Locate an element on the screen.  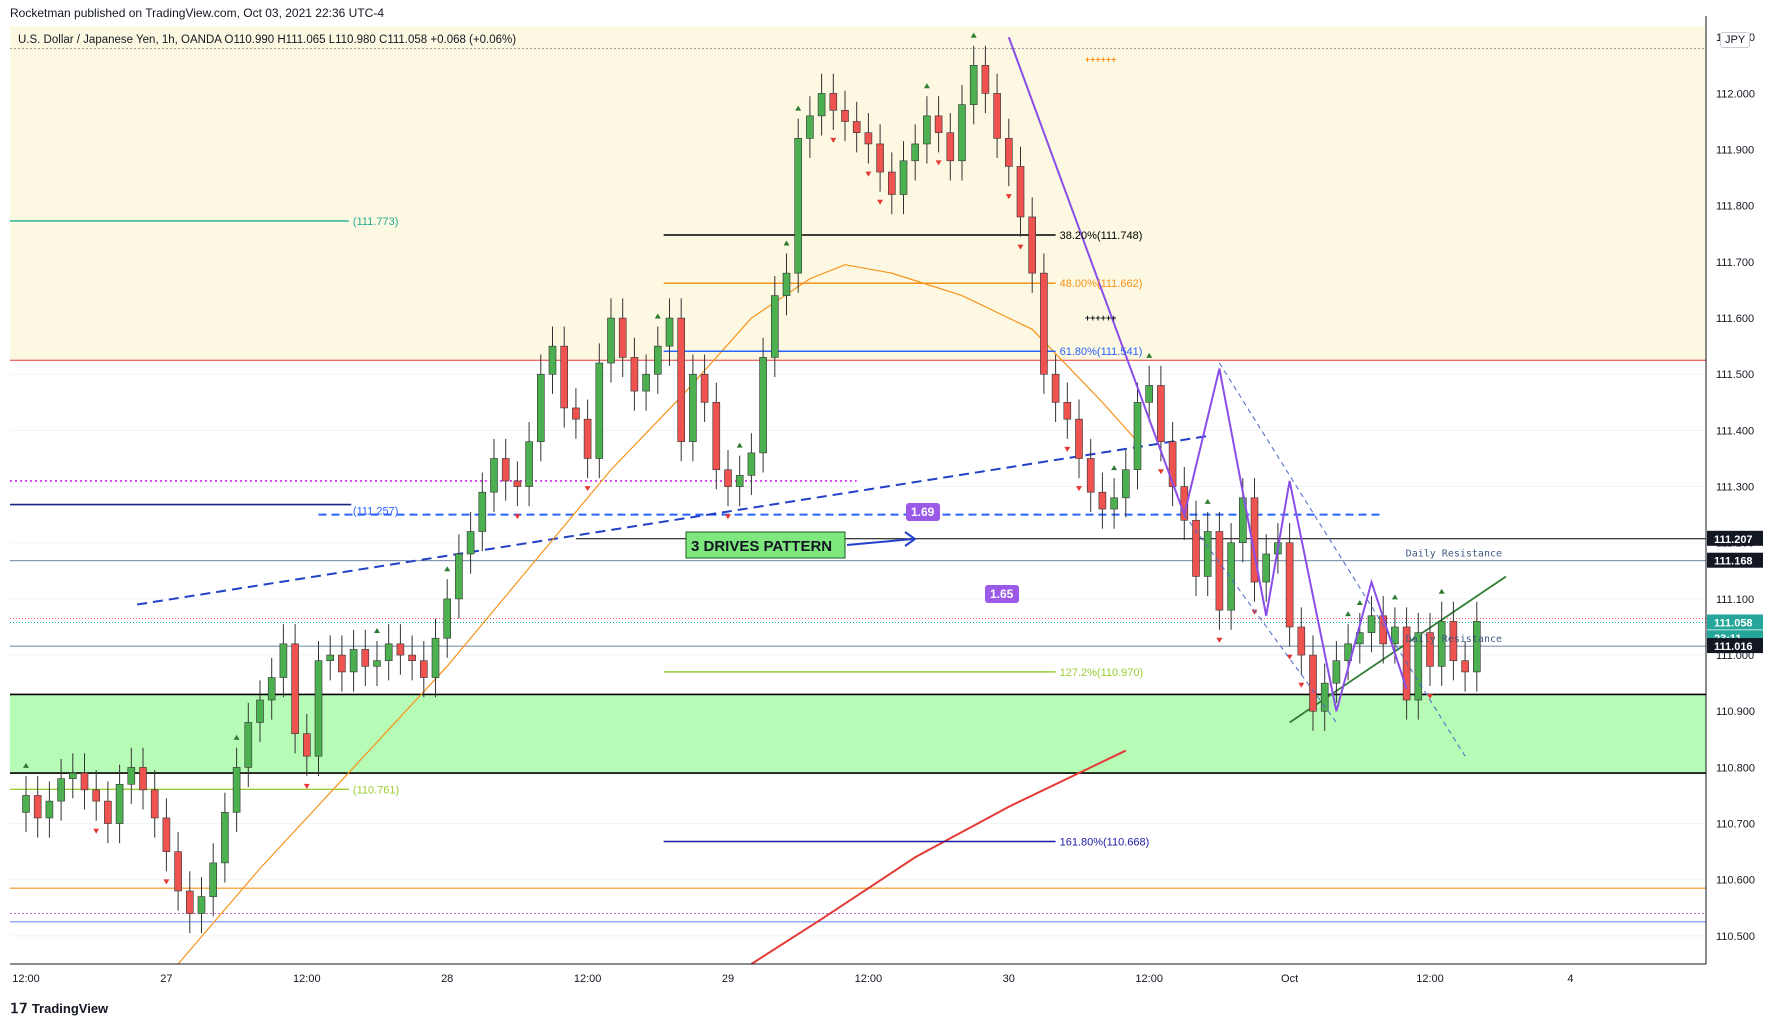
fib-label: 161.80%(110.668) is located at coordinates (1105, 843).